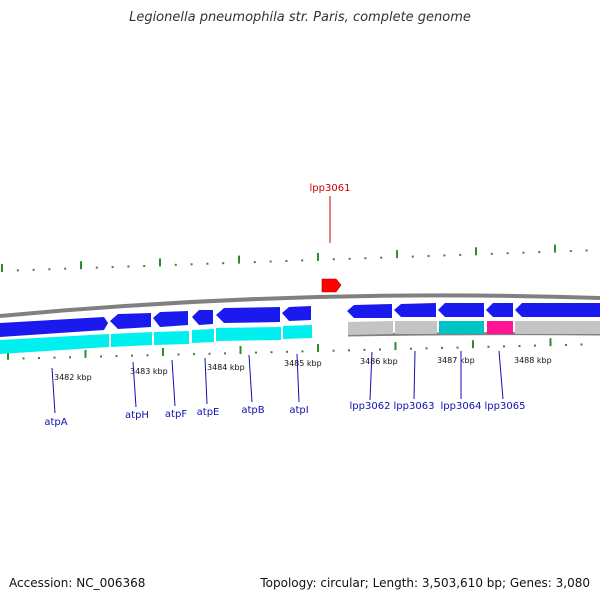 The image size is (600, 600). Describe the element at coordinates (500, 327) in the screenshot. I see `cds-segment-lpp3065` at that location.